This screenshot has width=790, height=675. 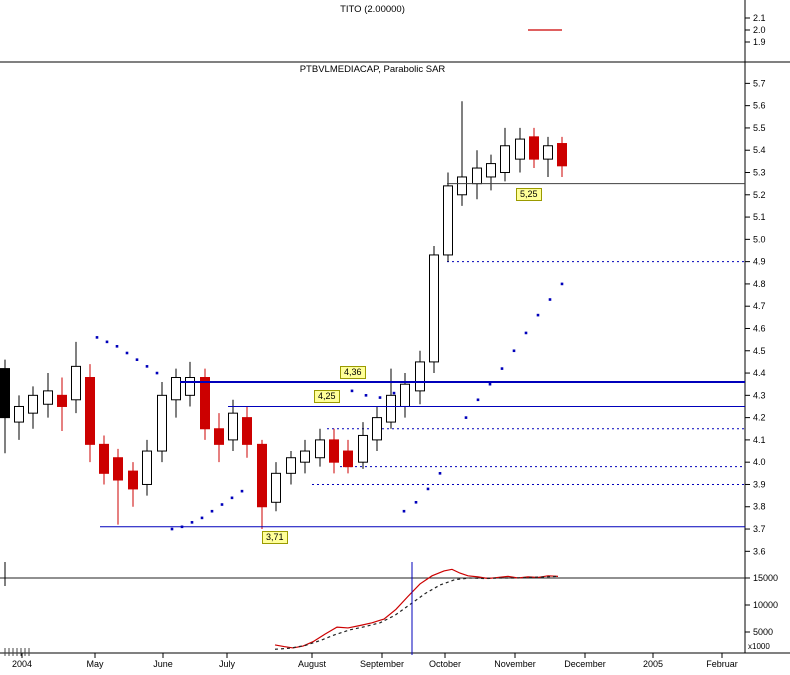 What do you see at coordinates (759, 106) in the screenshot?
I see `y-tick-label: 5.6` at bounding box center [759, 106].